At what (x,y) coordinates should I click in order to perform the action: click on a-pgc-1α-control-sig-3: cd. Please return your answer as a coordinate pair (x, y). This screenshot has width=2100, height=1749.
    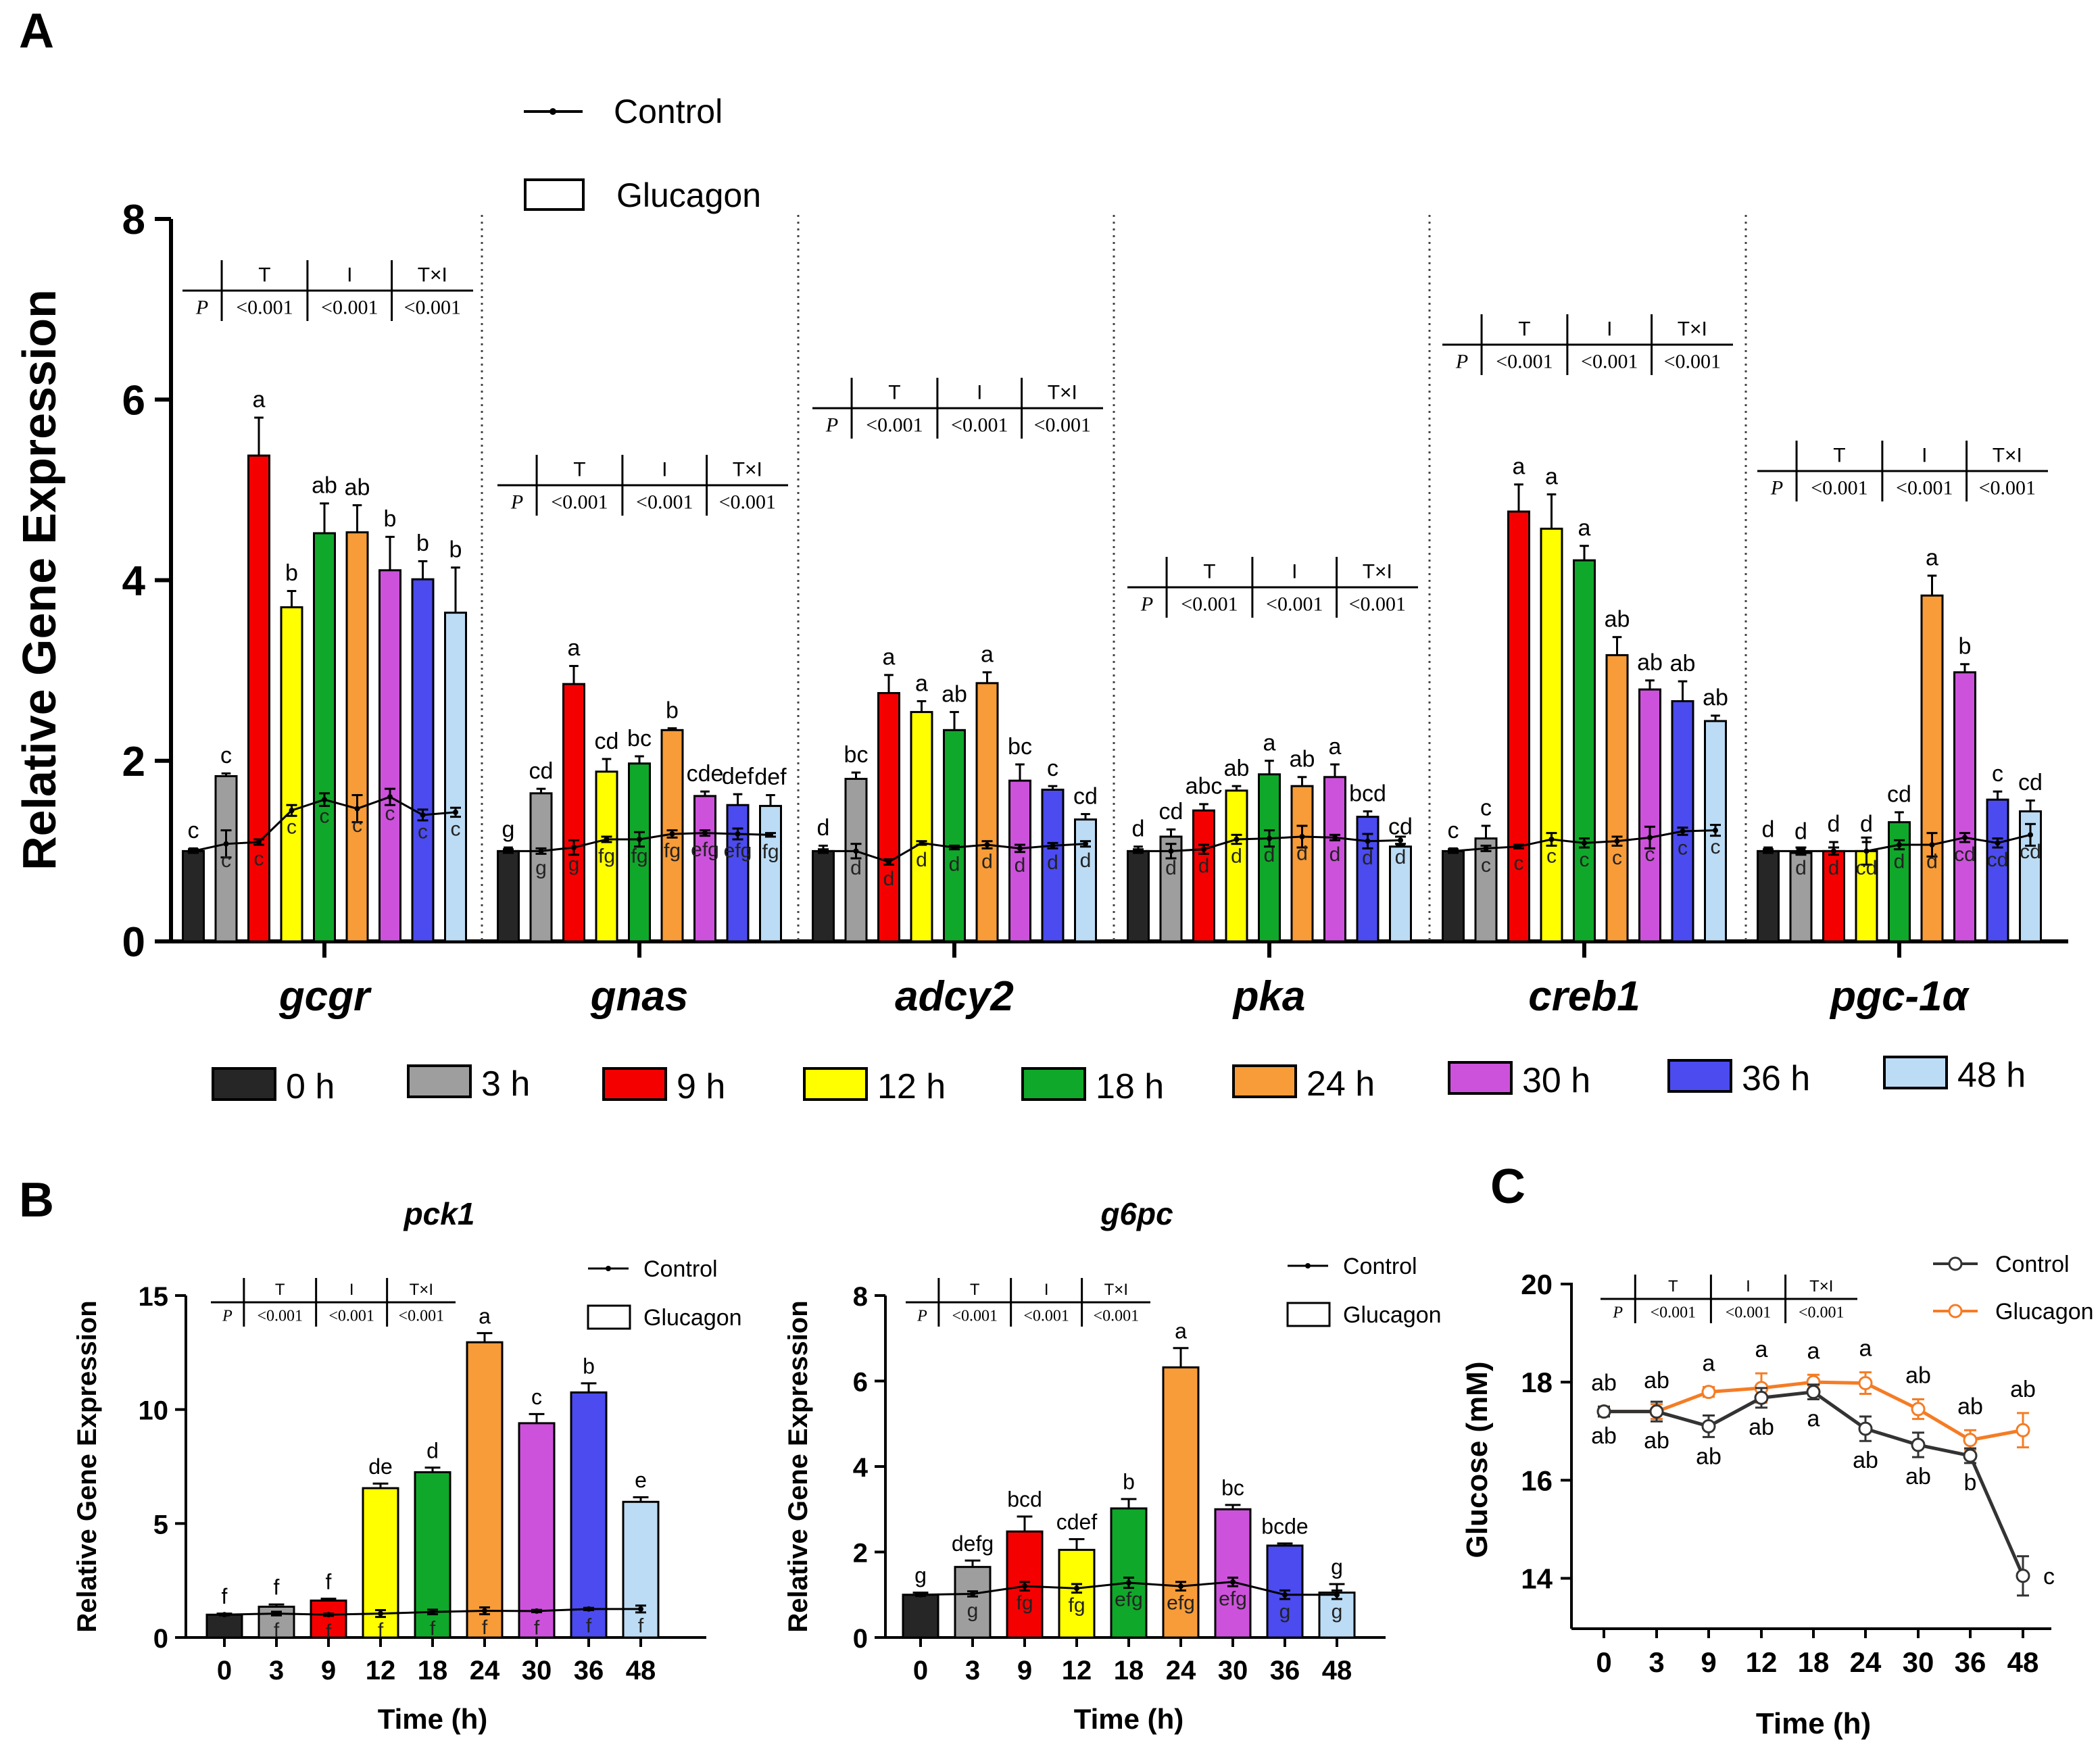
    Looking at the image, I should click on (1867, 868).